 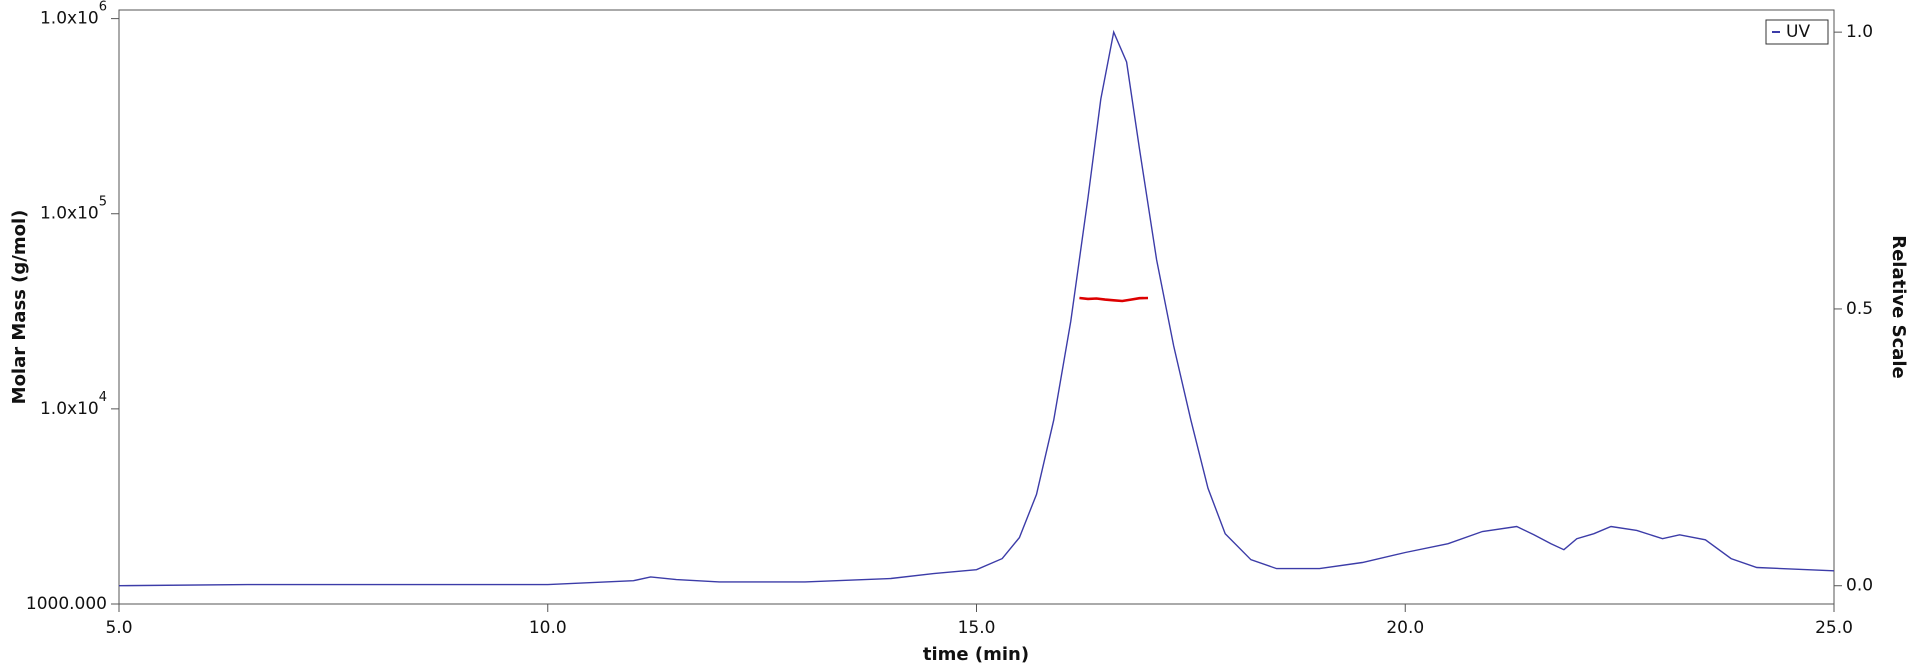 What do you see at coordinates (103, 201) in the screenshot?
I see `y-tick-label-exponent: 5` at bounding box center [103, 201].